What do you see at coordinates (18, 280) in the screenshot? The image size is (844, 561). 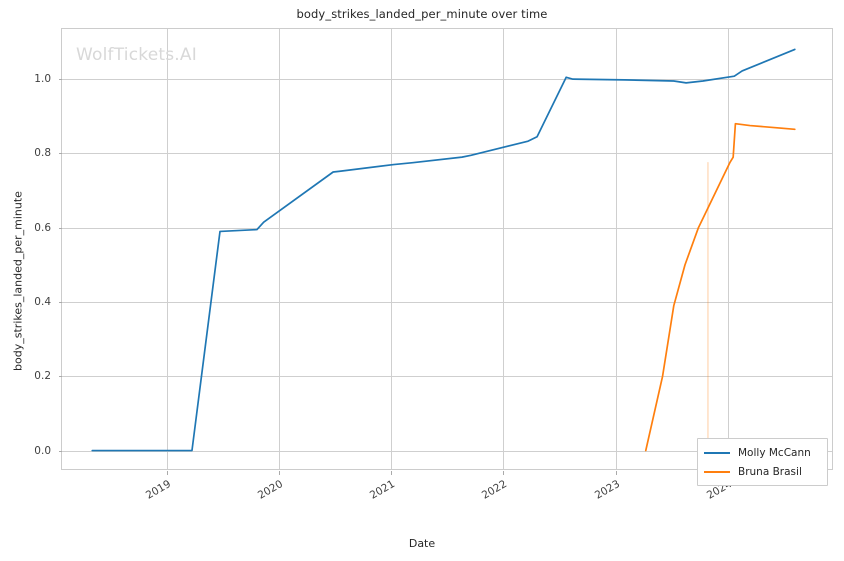 I see `y-axis-label: body_strikes_landed_per_minute` at bounding box center [18, 280].